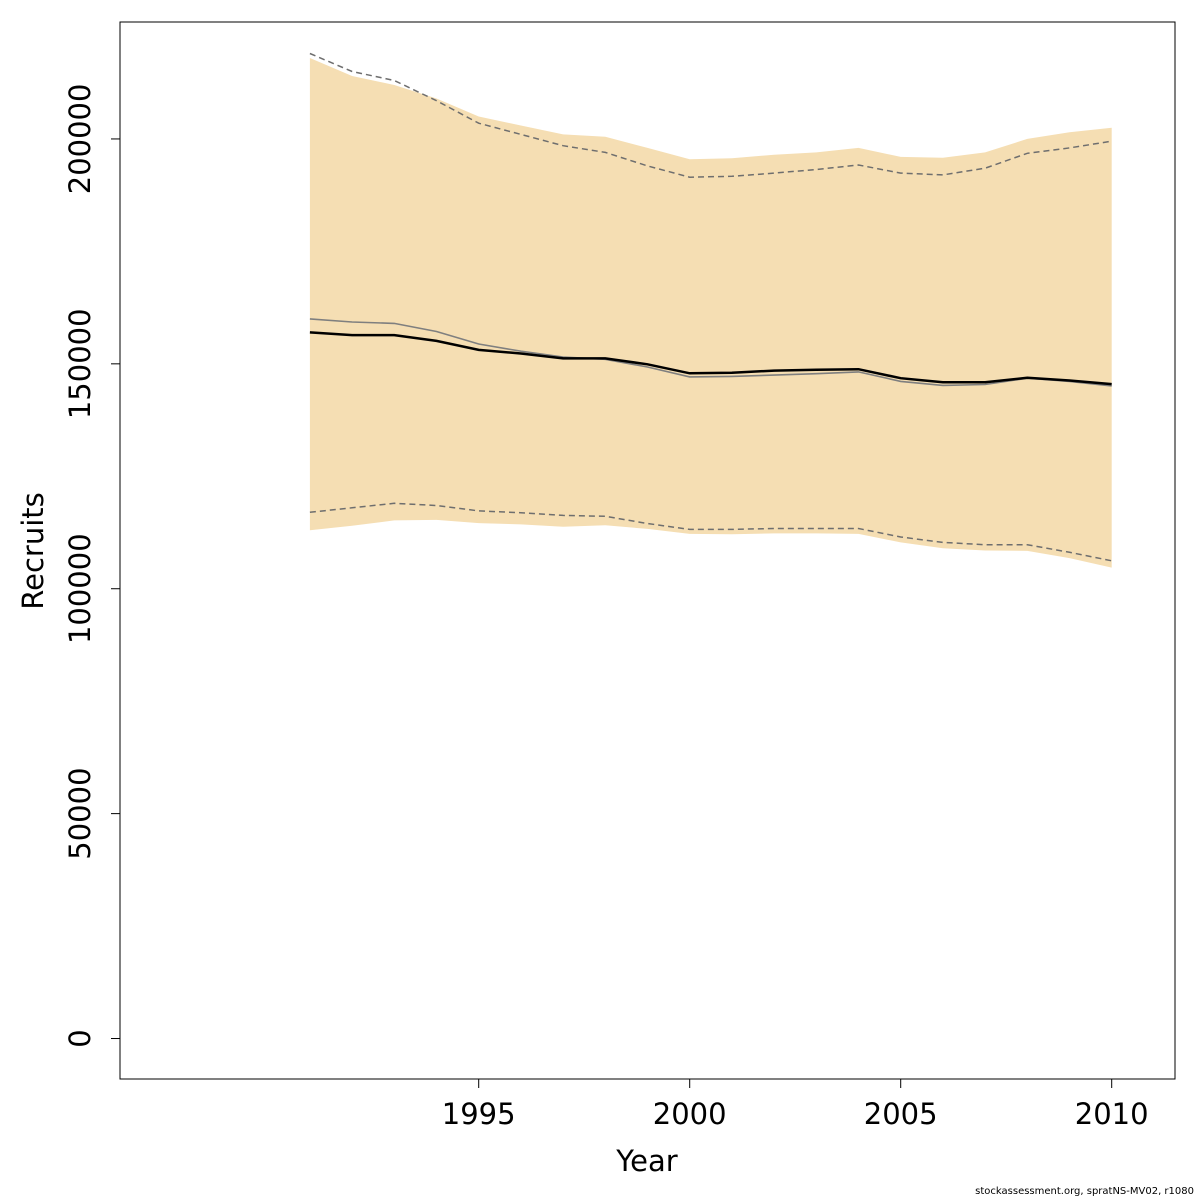 This screenshot has width=1200, height=1200. I want to click on y-tick-label: 150000, so click(80, 363).